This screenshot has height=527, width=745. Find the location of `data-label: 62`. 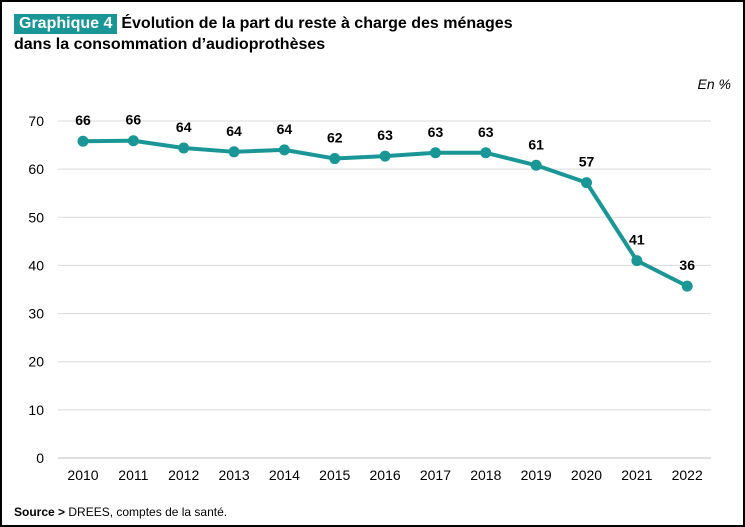

data-label: 62 is located at coordinates (335, 138).